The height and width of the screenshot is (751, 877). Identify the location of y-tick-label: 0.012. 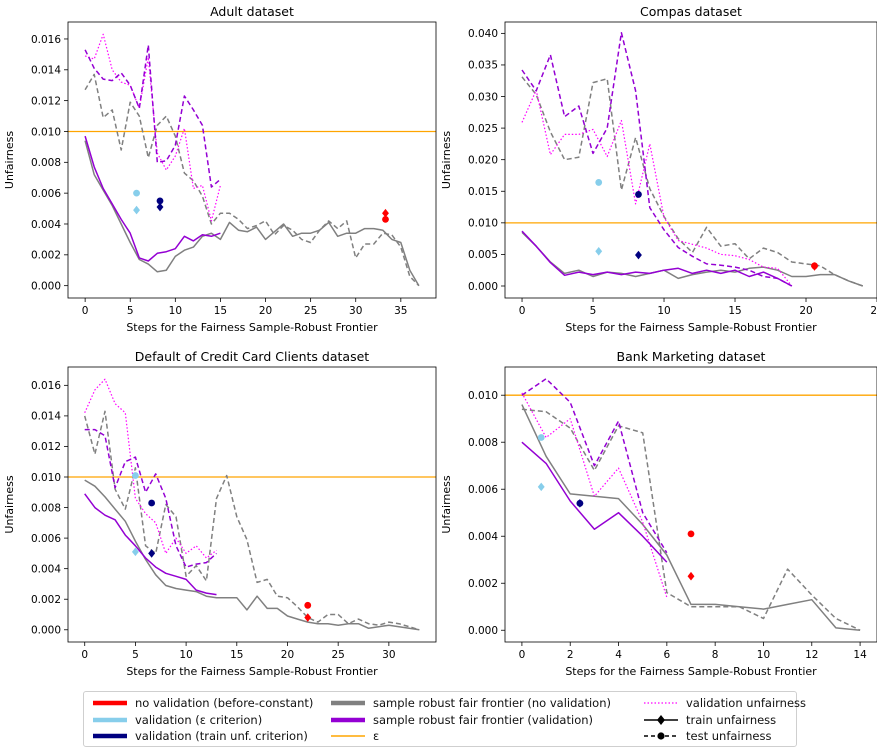
(46, 447).